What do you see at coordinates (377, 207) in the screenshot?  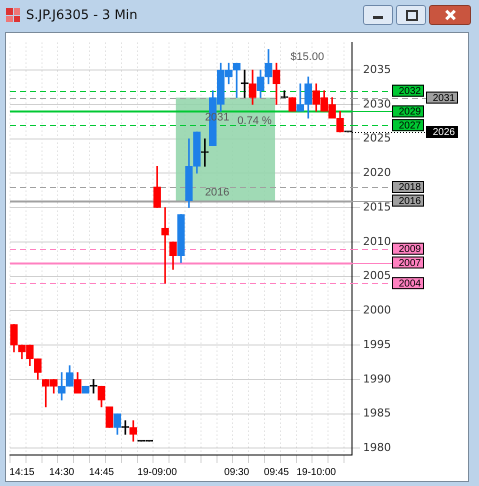 I see `y-tick-label: 2015` at bounding box center [377, 207].